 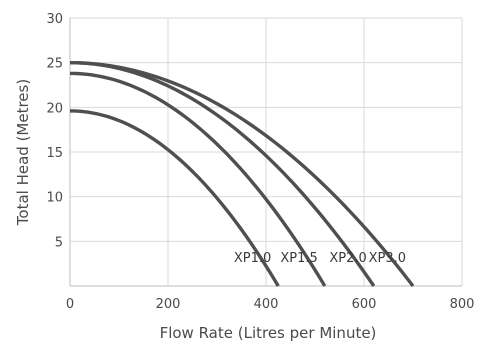 What do you see at coordinates (70, 304) in the screenshot?
I see `x-tick-label: 0` at bounding box center [70, 304].